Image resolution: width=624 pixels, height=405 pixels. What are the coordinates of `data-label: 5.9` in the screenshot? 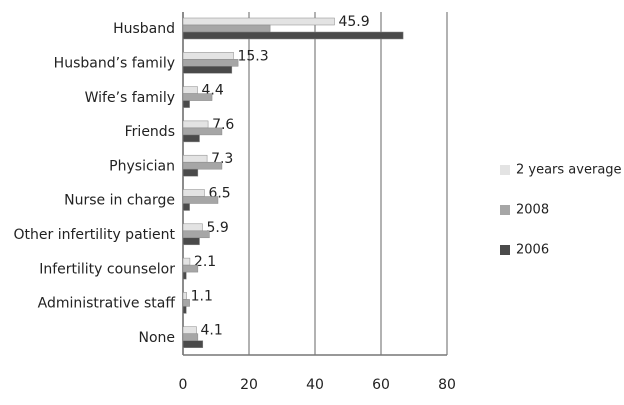 It's located at (217, 228).